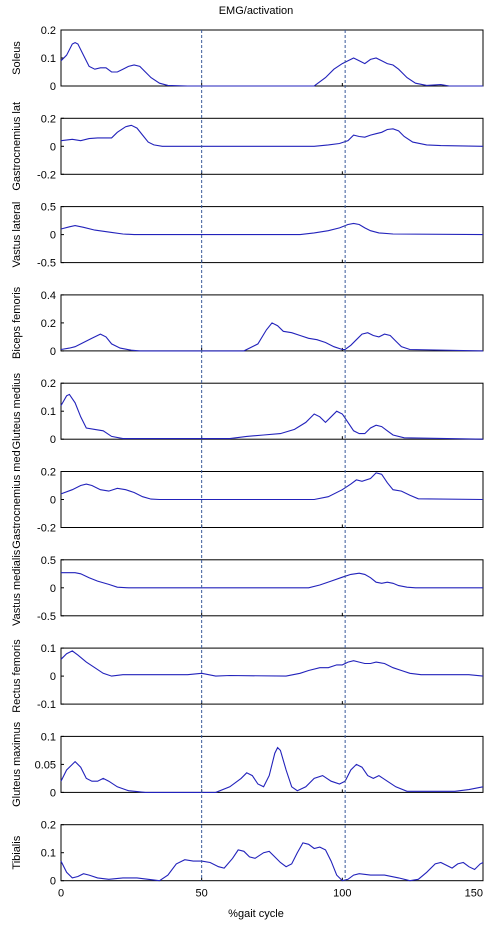  Describe the element at coordinates (342, 894) in the screenshot. I see `x-tick-label: 100` at that location.